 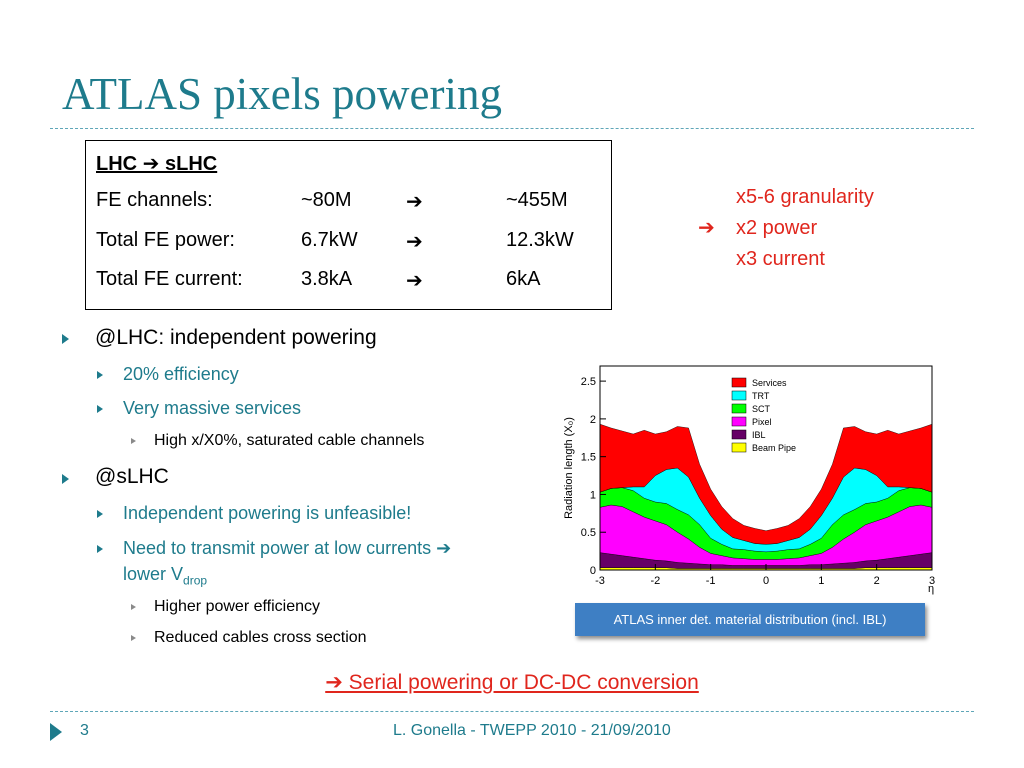 What do you see at coordinates (593, 571) in the screenshot?
I see `y-tick-label: 0` at bounding box center [593, 571].